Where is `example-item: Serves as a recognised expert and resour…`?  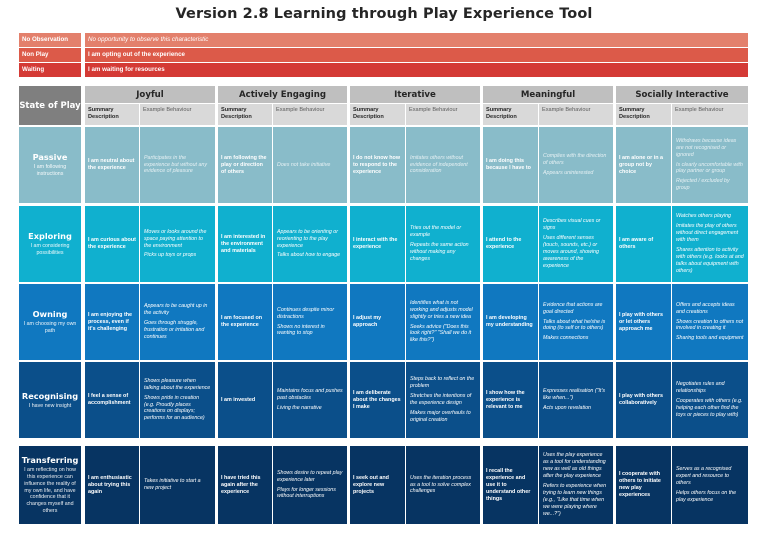
example-item: Serves as a recognised expert and resour… is located at coordinates (704, 476).